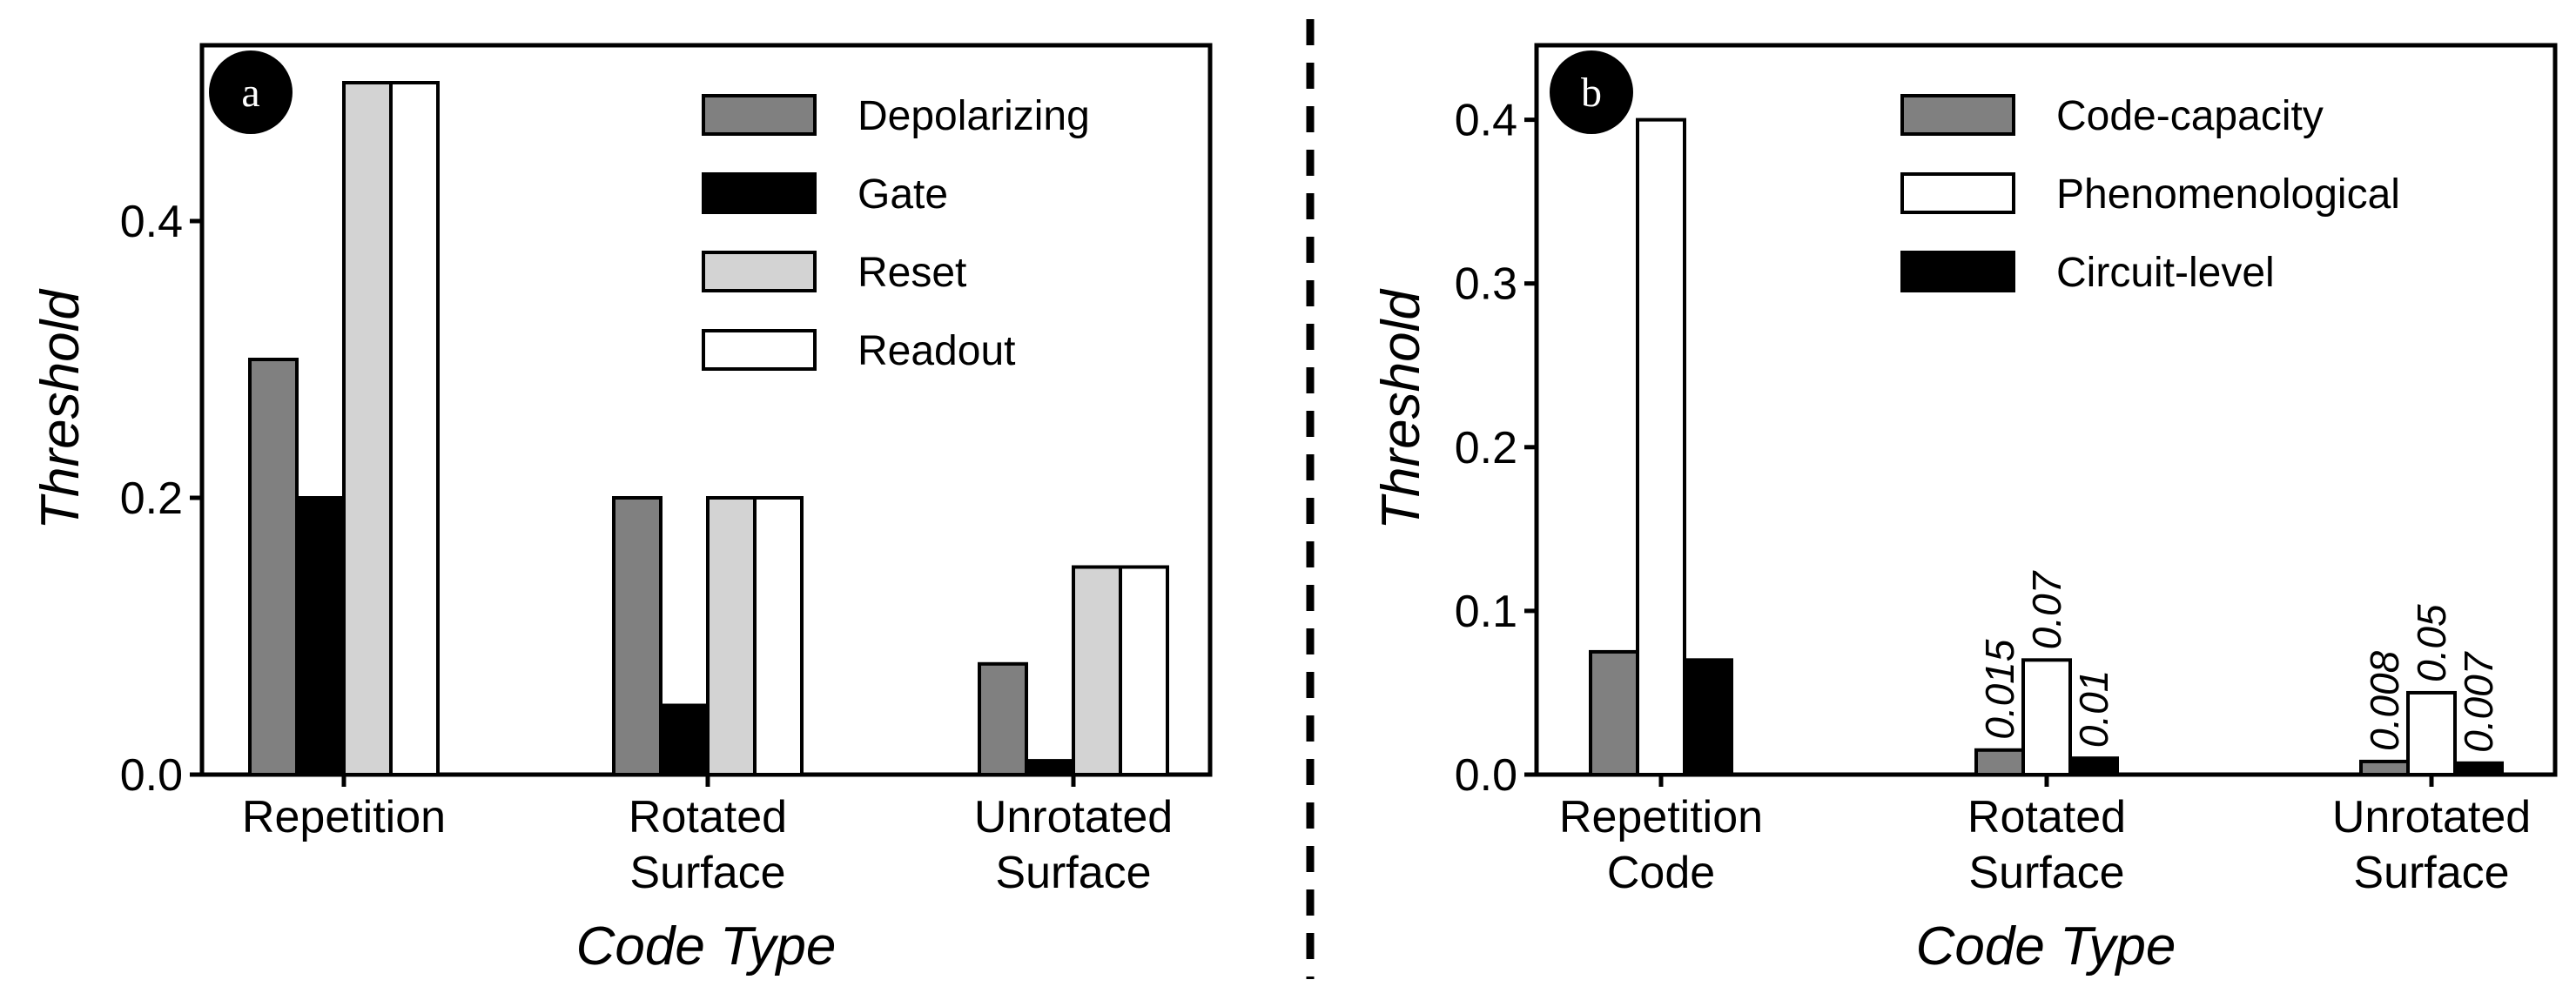  What do you see at coordinates (2093, 709) in the screenshot?
I see `data-label-circuit-level-1: 0.01` at bounding box center [2093, 709].